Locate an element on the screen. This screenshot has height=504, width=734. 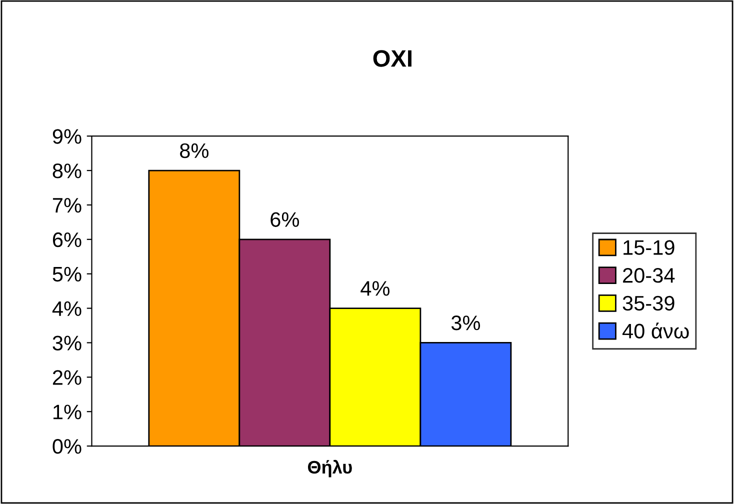
legend-label: 35-39 is located at coordinates (648, 303).